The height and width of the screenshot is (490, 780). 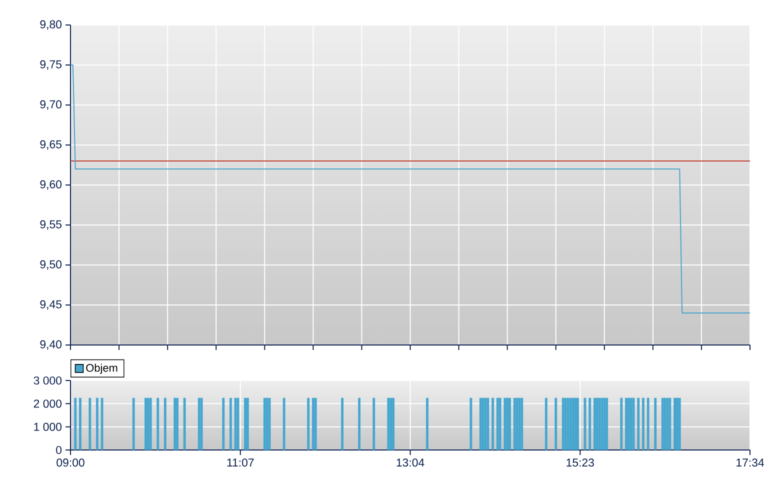 What do you see at coordinates (410, 462) in the screenshot?
I see `x-tick-label: 13:04` at bounding box center [410, 462].